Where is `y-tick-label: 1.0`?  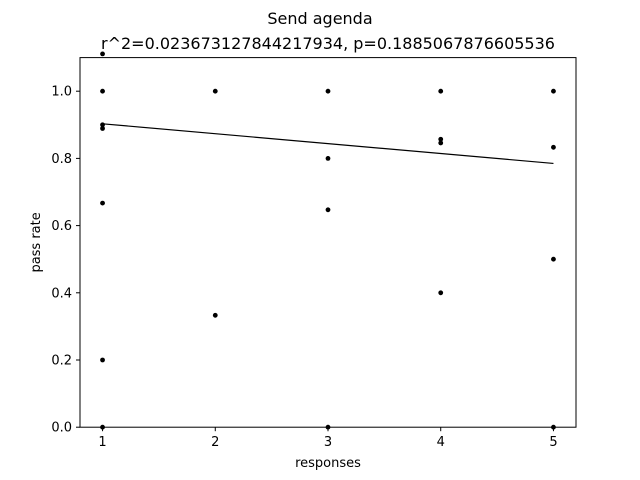
y-tick-label: 1.0 is located at coordinates (61, 92).